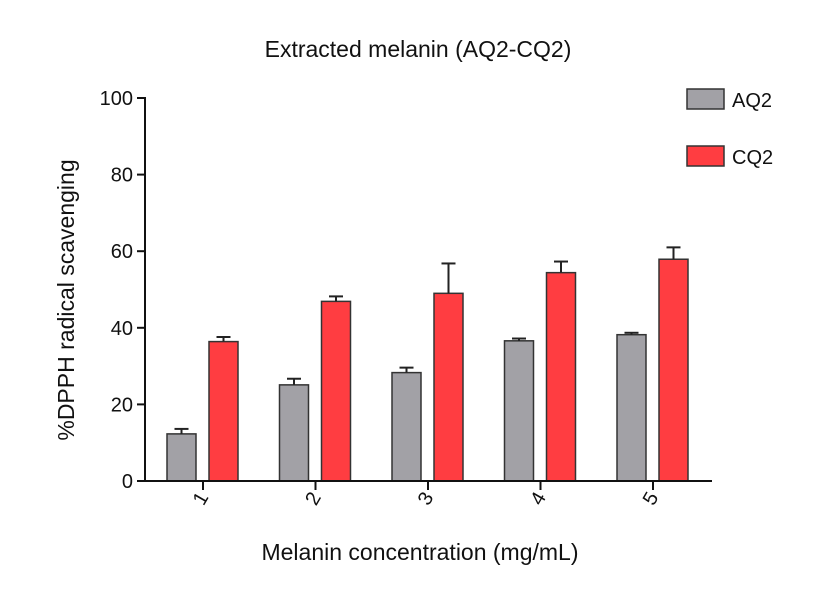 The image size is (838, 591). I want to click on y-tick-label: 20, so click(122, 405).